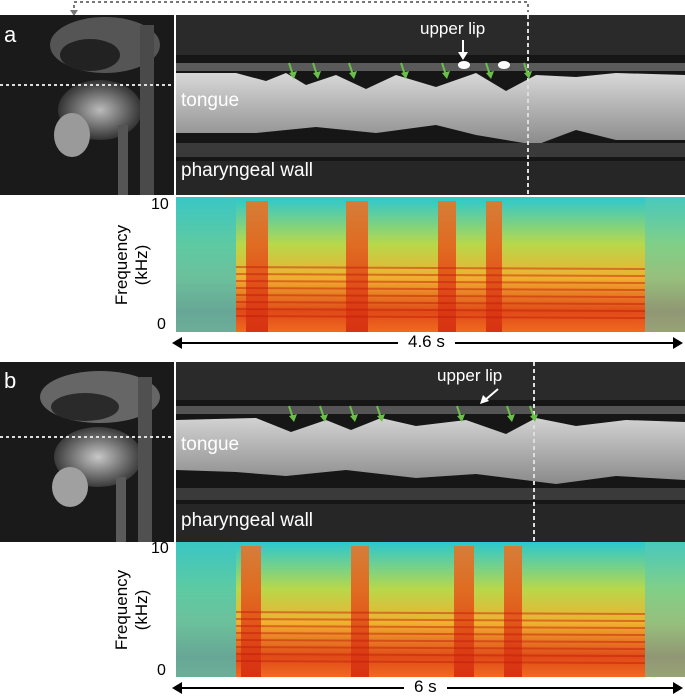 Image resolution: width=685 pixels, height=698 pixels. Describe the element at coordinates (10, 34) in the screenshot. I see `panel-letter: a` at that location.